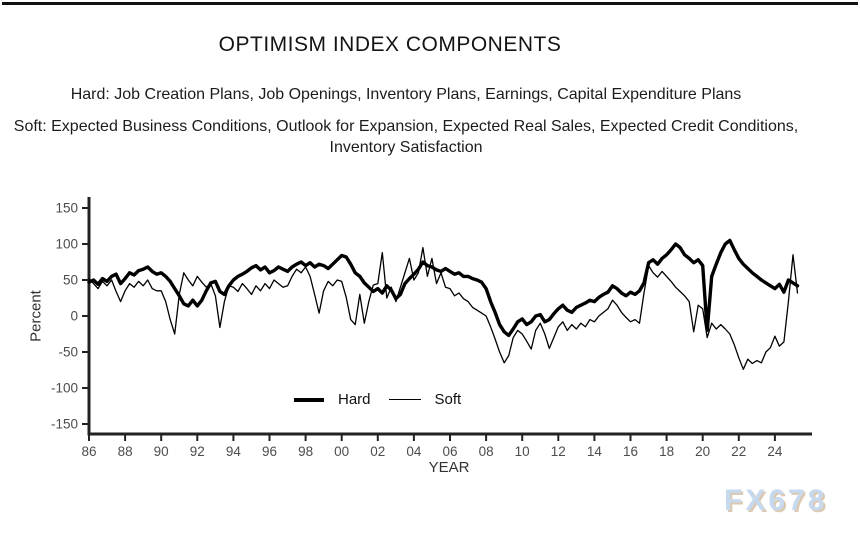 The image size is (860, 540). Describe the element at coordinates (430, 3) in the screenshot. I see `top-divider` at that location.